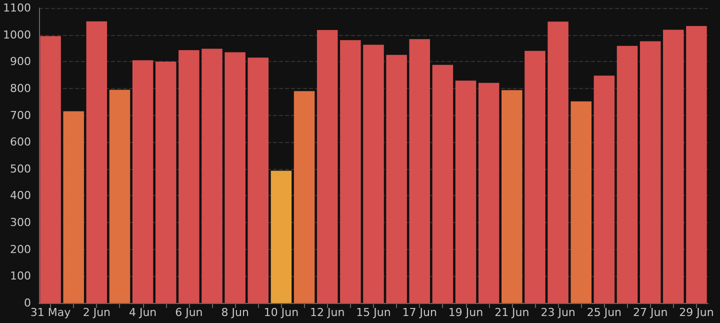 Image resolution: width=720 pixels, height=323 pixels. I want to click on y-tick-label: 800, so click(20, 88).